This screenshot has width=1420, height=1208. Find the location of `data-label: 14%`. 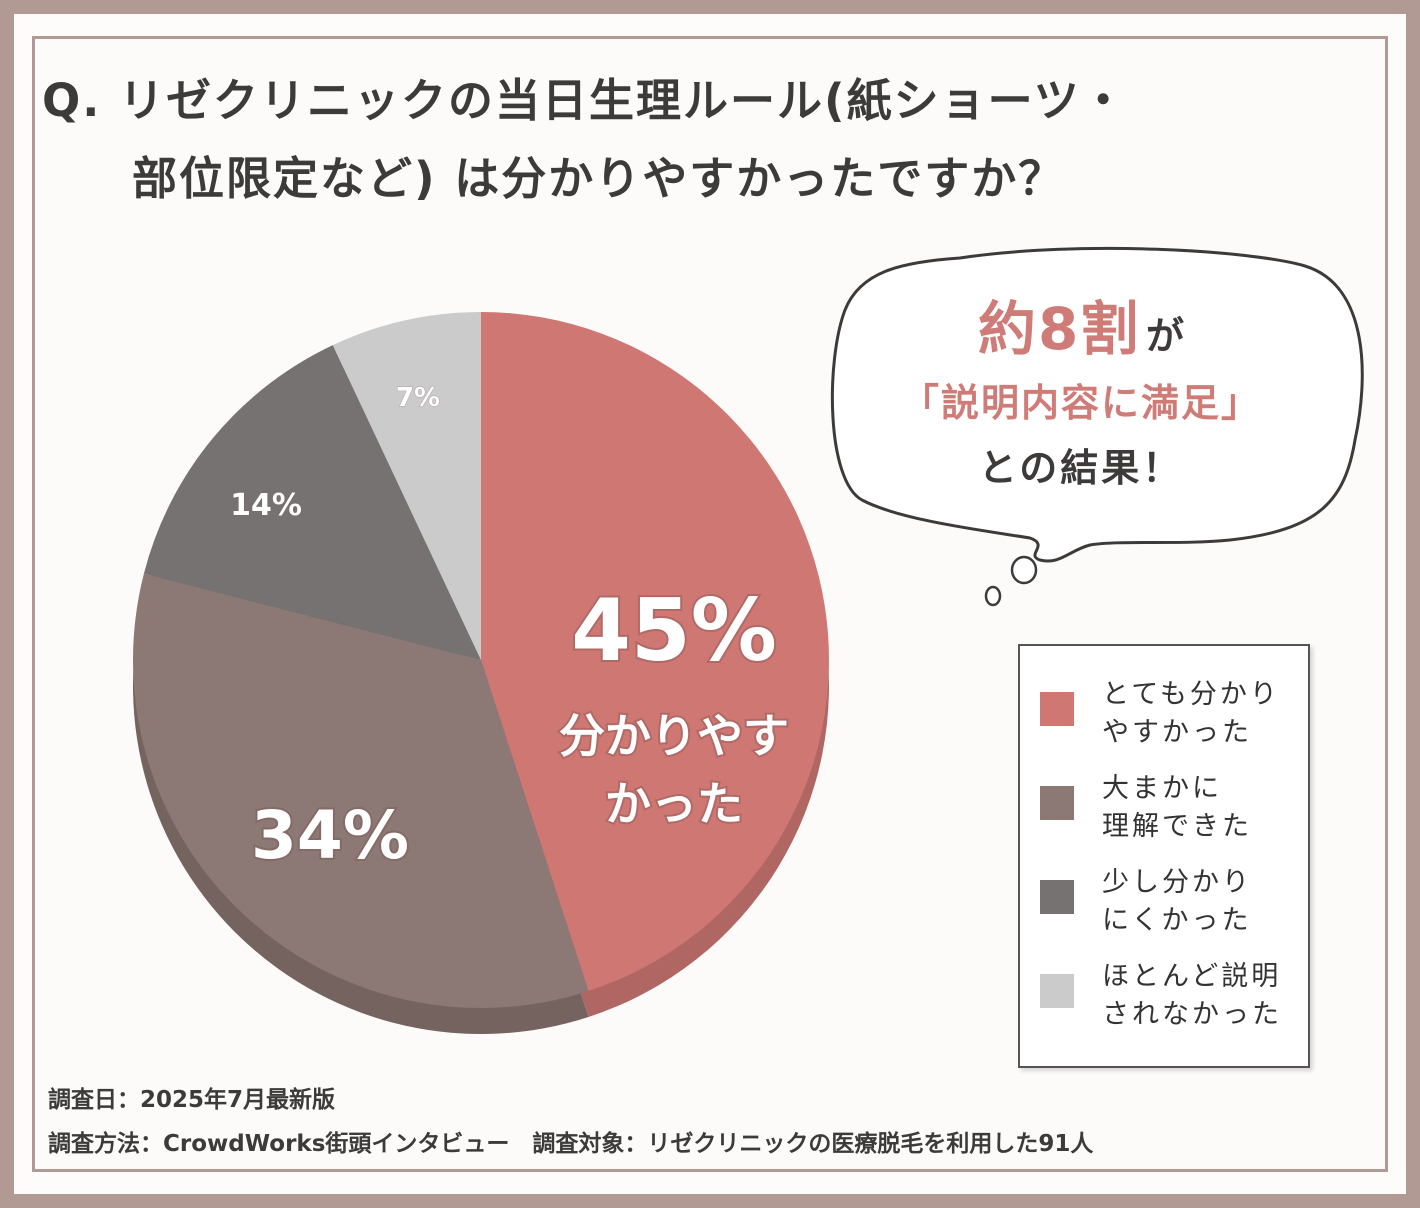

data-label: 14% is located at coordinates (266, 505).